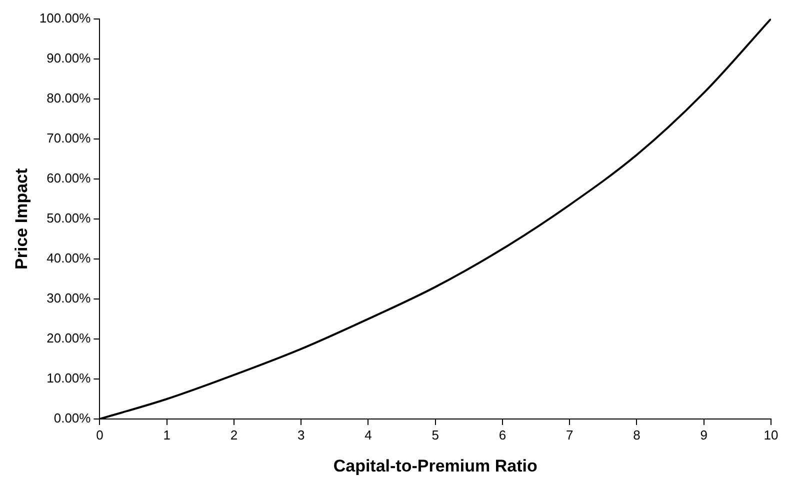  Describe the element at coordinates (301, 434) in the screenshot. I see `x-tick-label: 3` at that location.